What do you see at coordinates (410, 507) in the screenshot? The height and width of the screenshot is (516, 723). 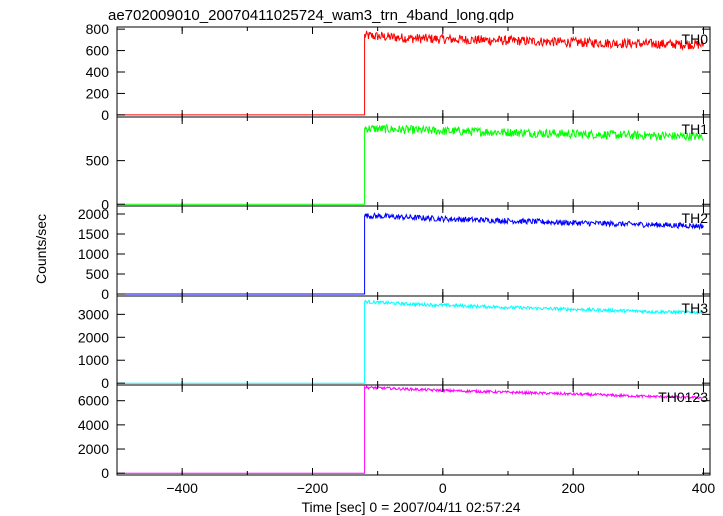 I see `x-axis-label: Time [sec] 0 = 2007/04/11 02:57:24` at bounding box center [410, 507].